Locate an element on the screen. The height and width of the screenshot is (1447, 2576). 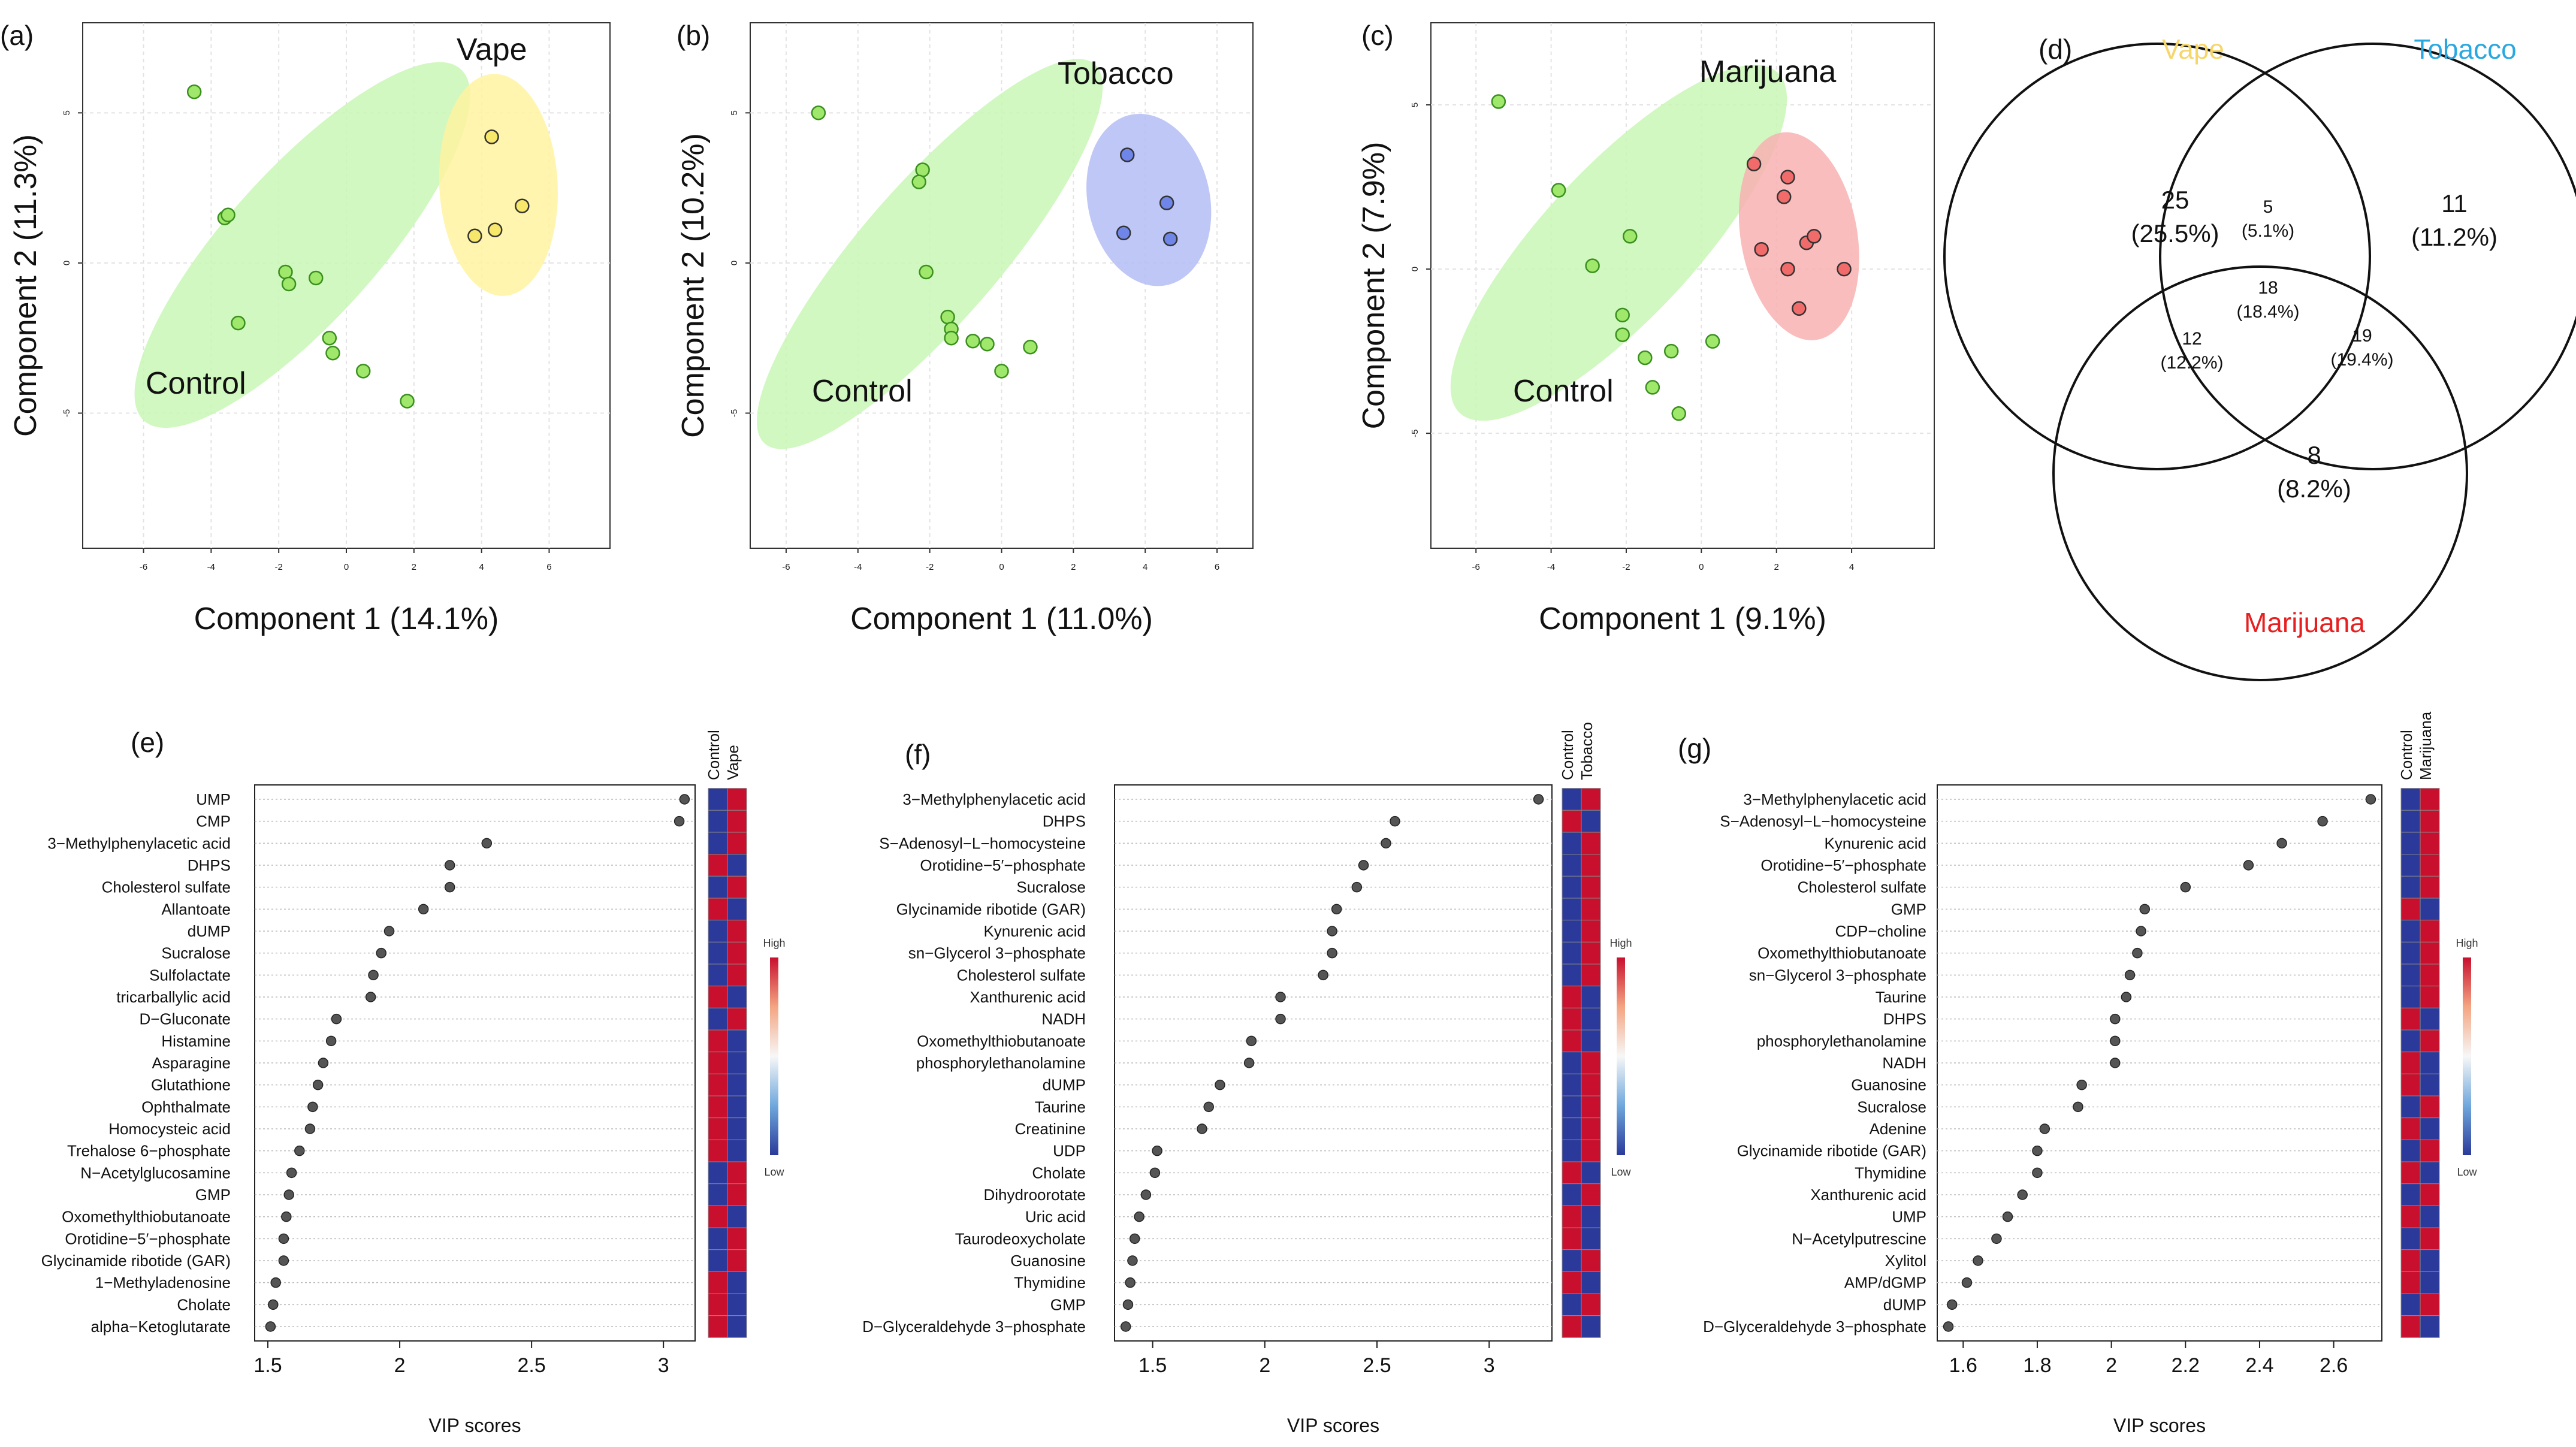
panel-label: (a) is located at coordinates (17, 35).